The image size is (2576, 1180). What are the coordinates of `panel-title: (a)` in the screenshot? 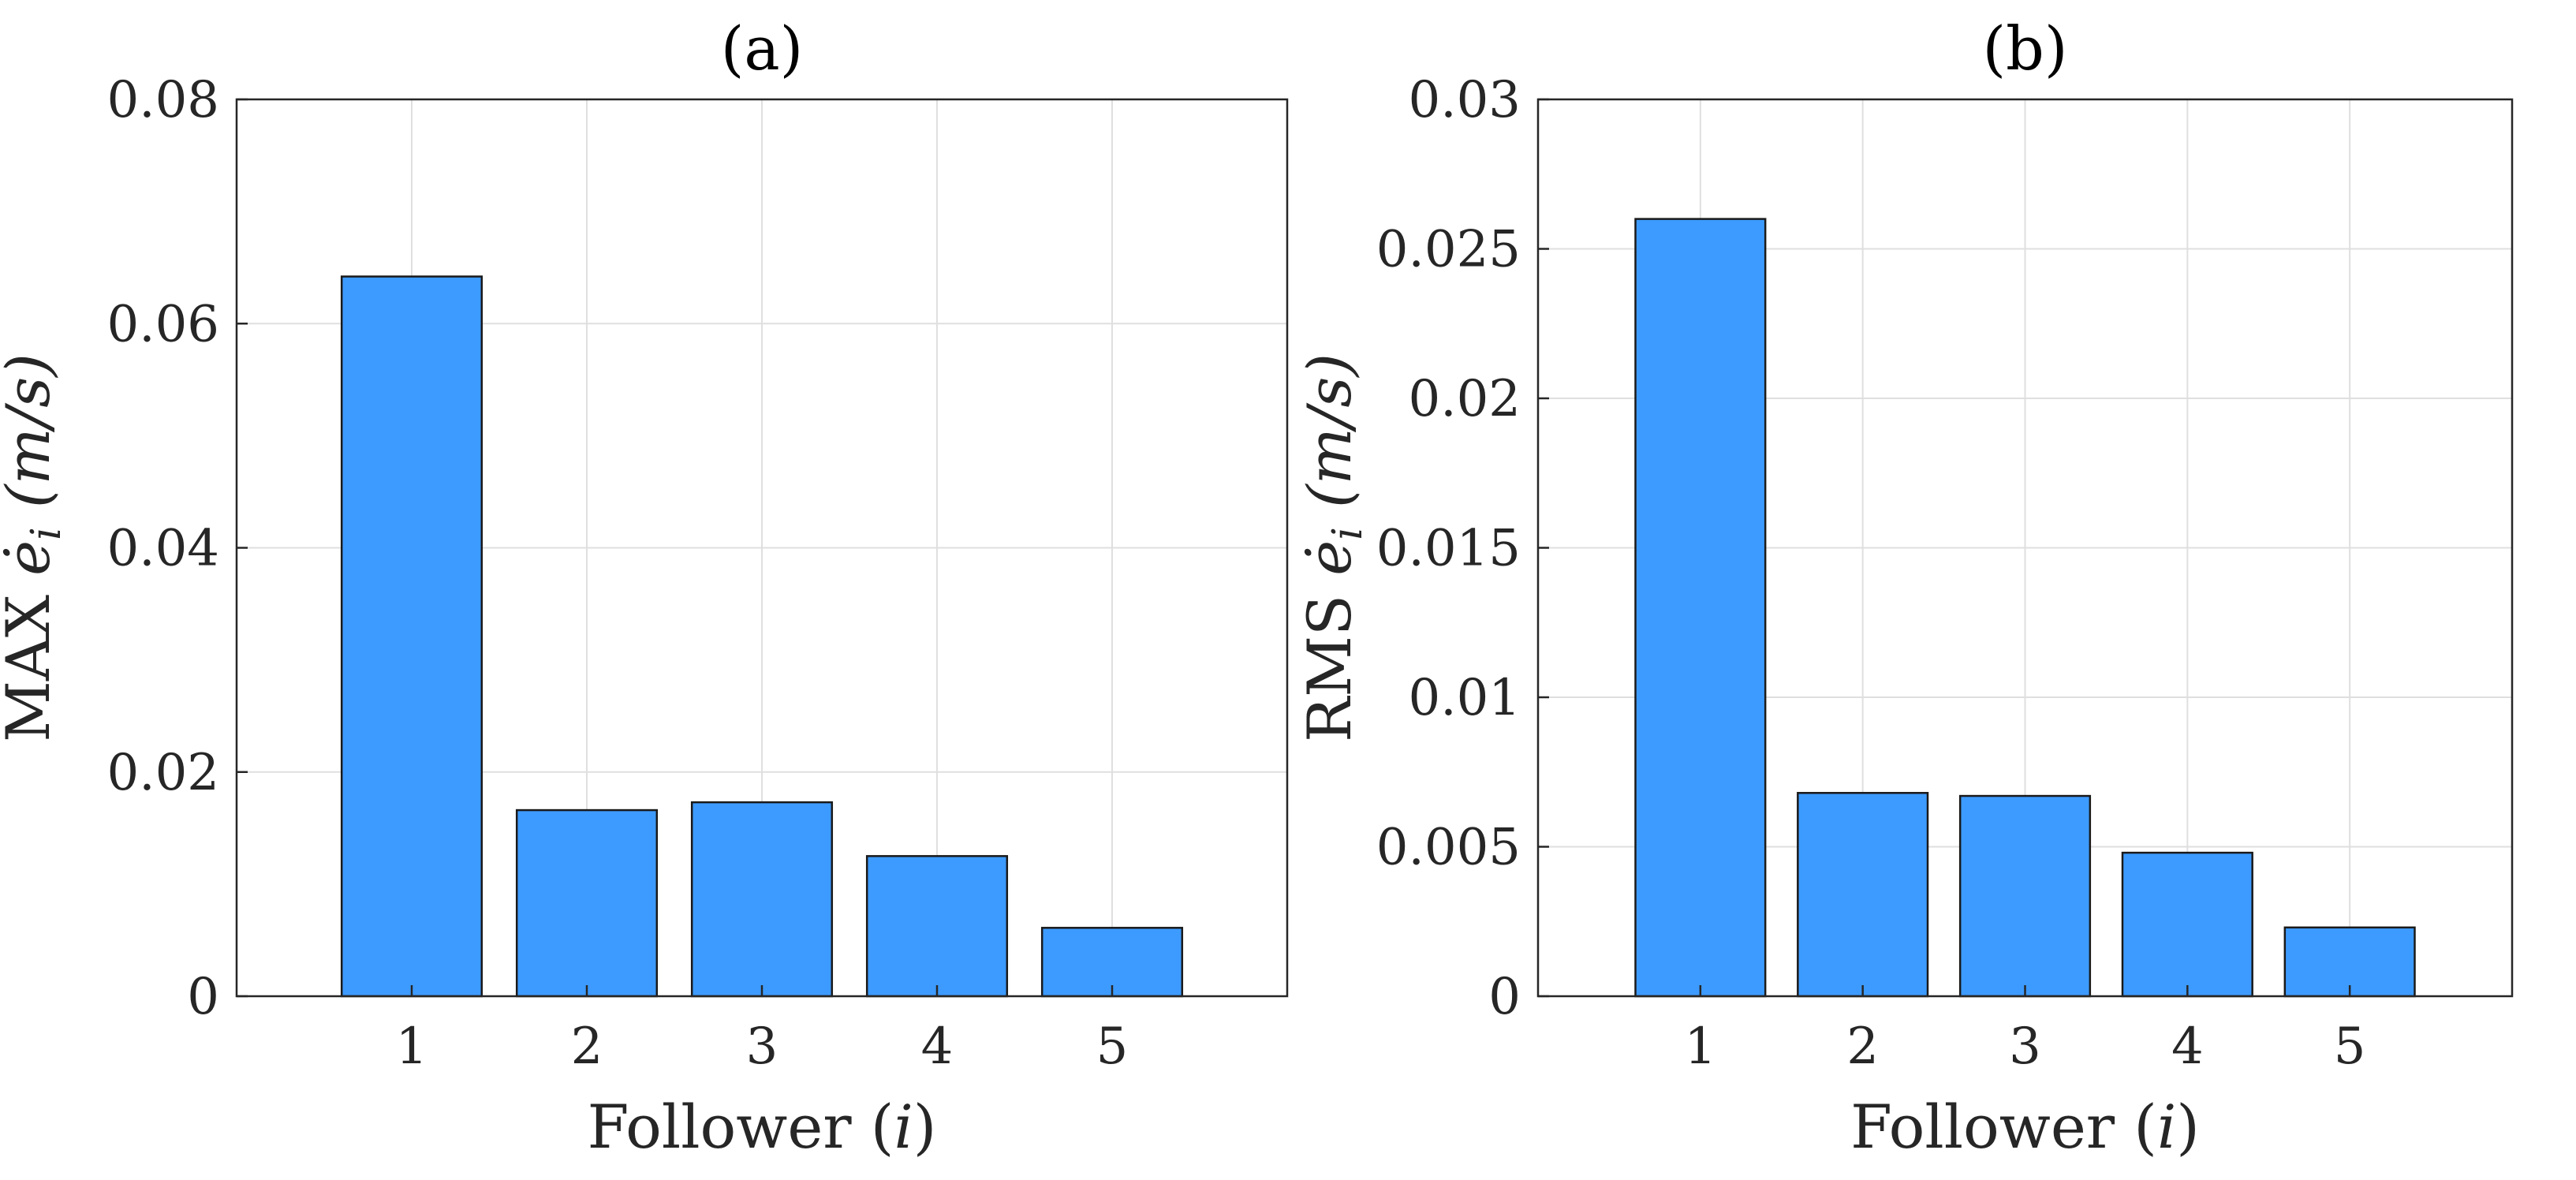 It's located at (762, 49).